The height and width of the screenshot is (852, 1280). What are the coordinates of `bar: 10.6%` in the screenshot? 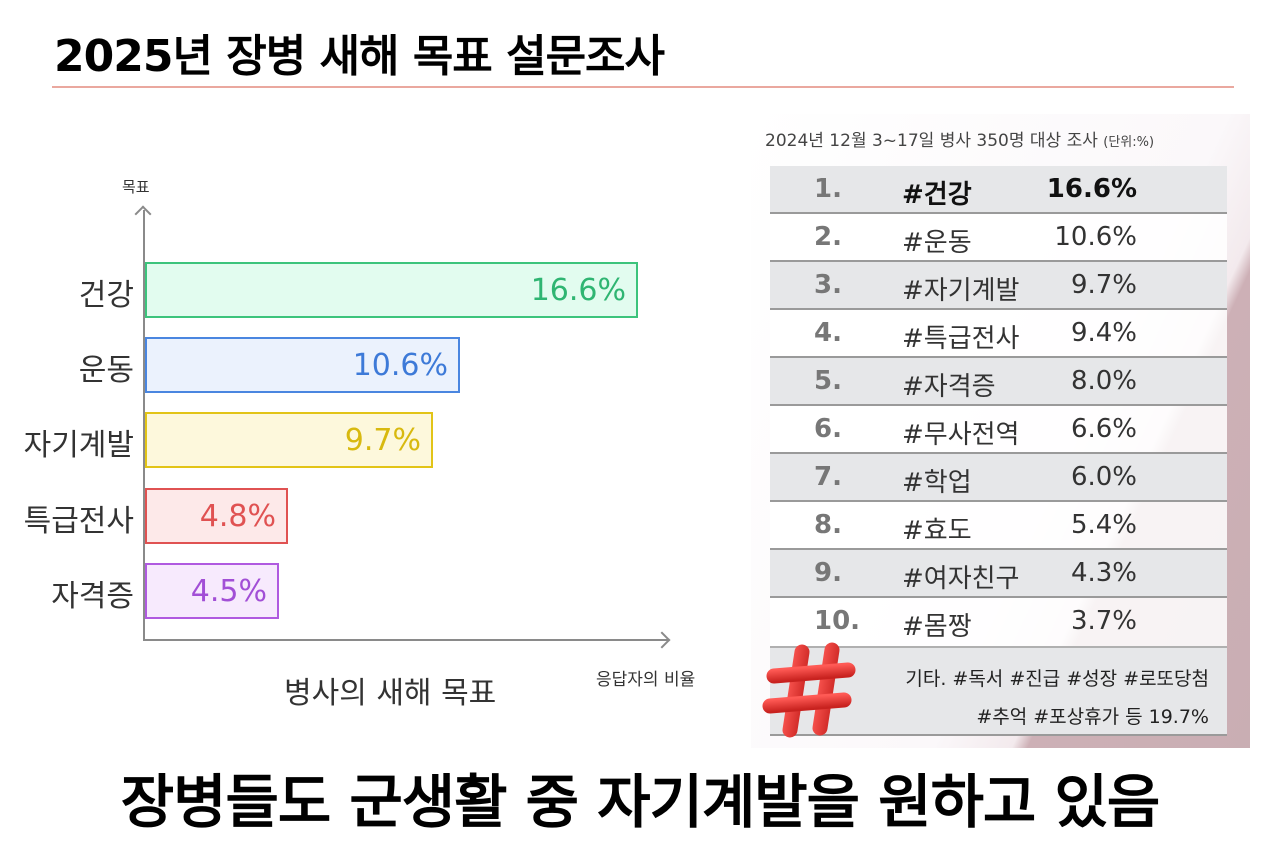 It's located at (302, 365).